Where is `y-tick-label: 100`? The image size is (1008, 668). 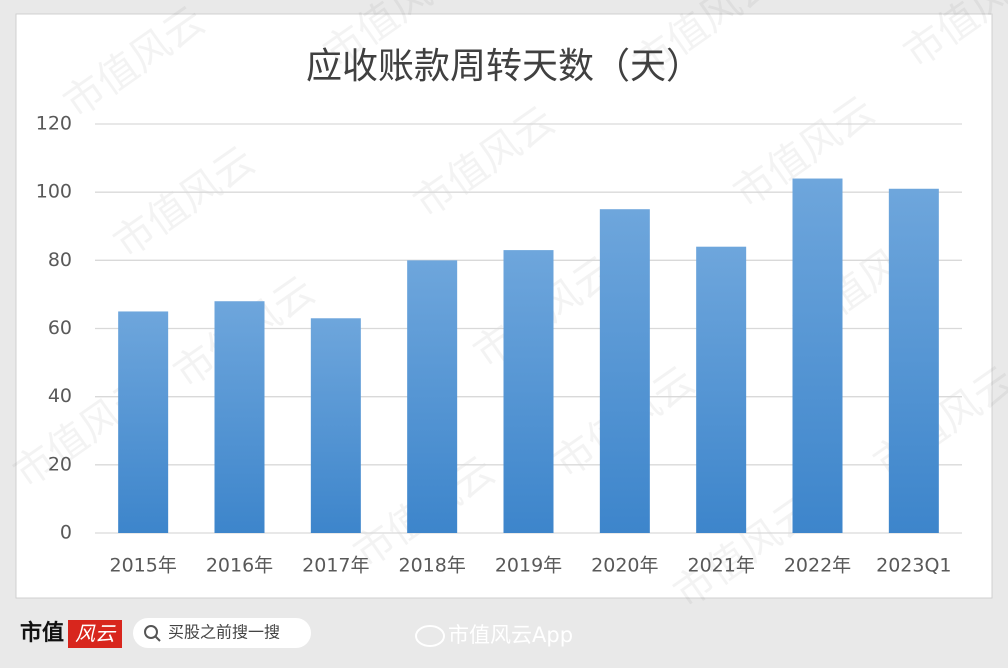 y-tick-label: 100 is located at coordinates (54, 192).